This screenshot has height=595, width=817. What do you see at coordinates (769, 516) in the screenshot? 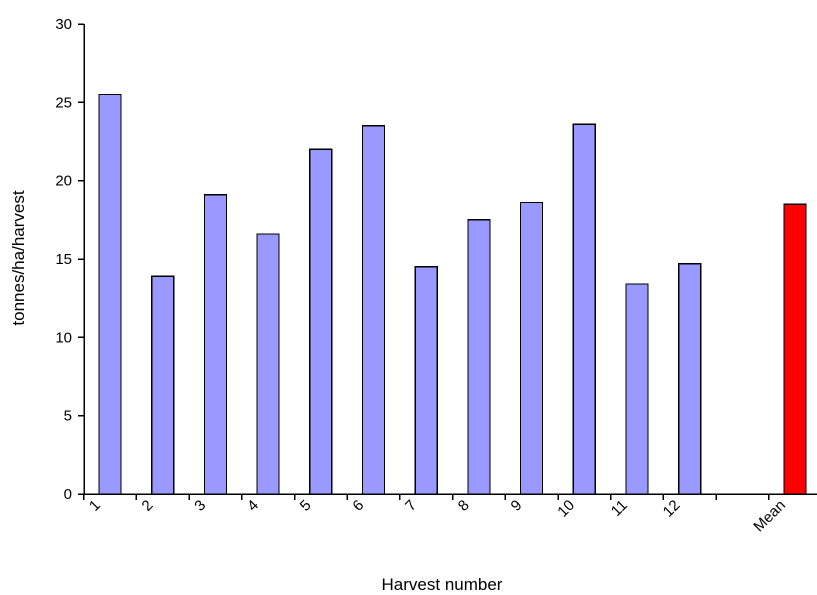
I see `x-tick-label: Mean` at bounding box center [769, 516].